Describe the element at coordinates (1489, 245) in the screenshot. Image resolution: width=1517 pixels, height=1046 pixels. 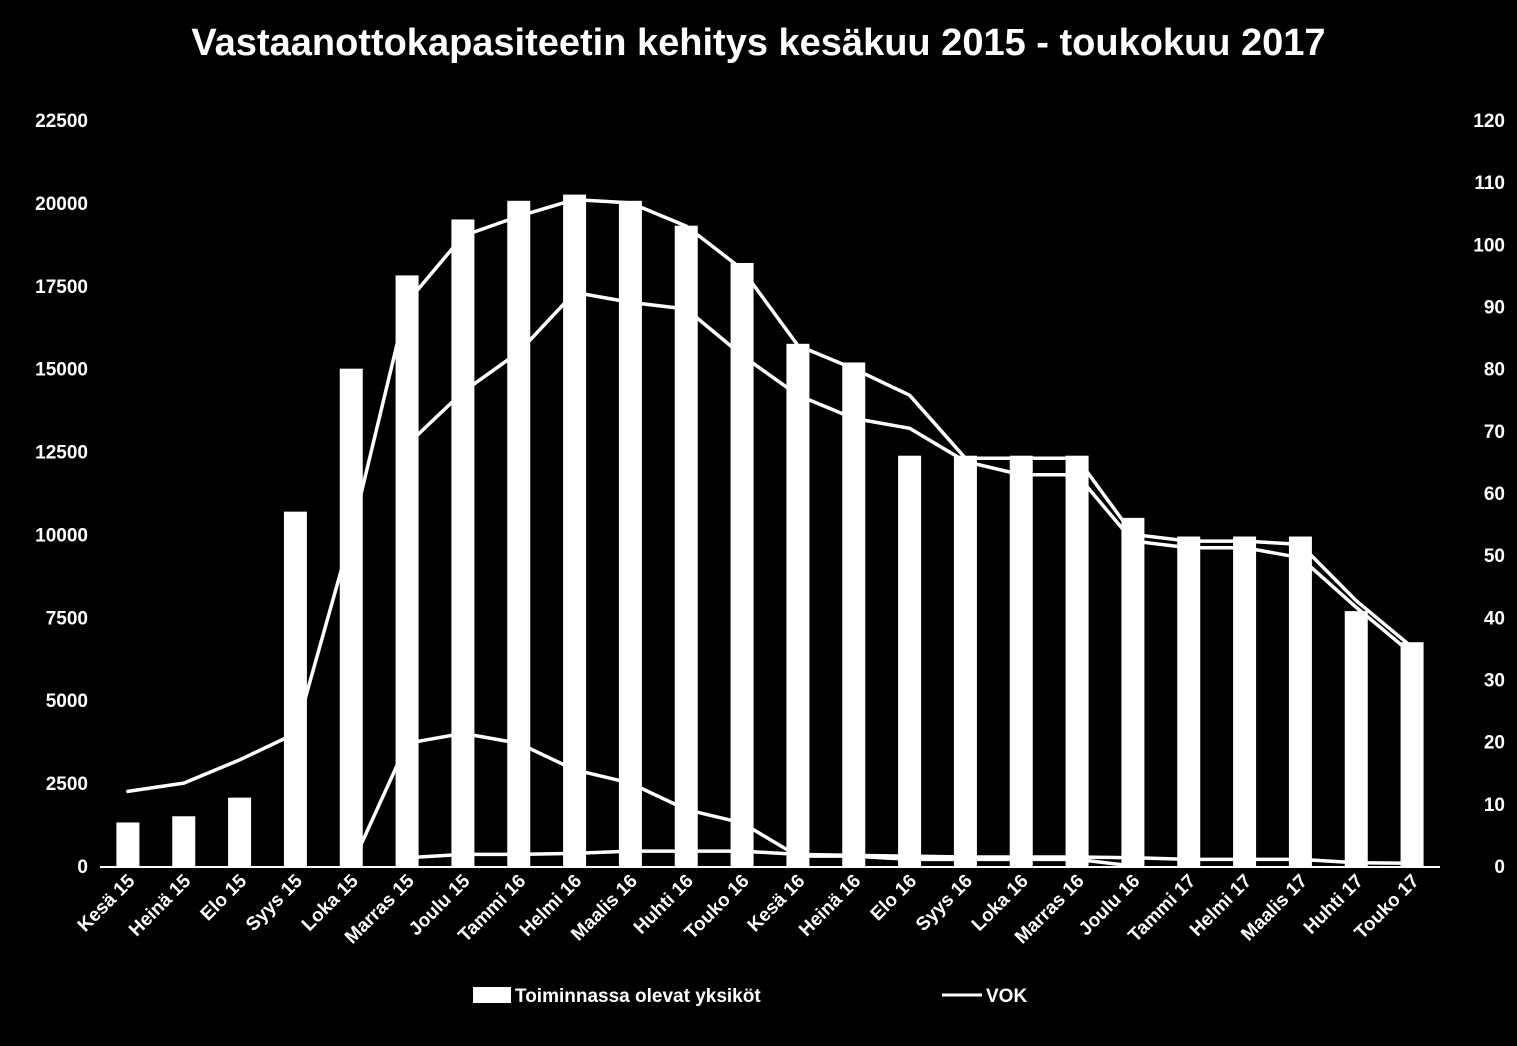
I see `right-tick-label: 100` at that location.